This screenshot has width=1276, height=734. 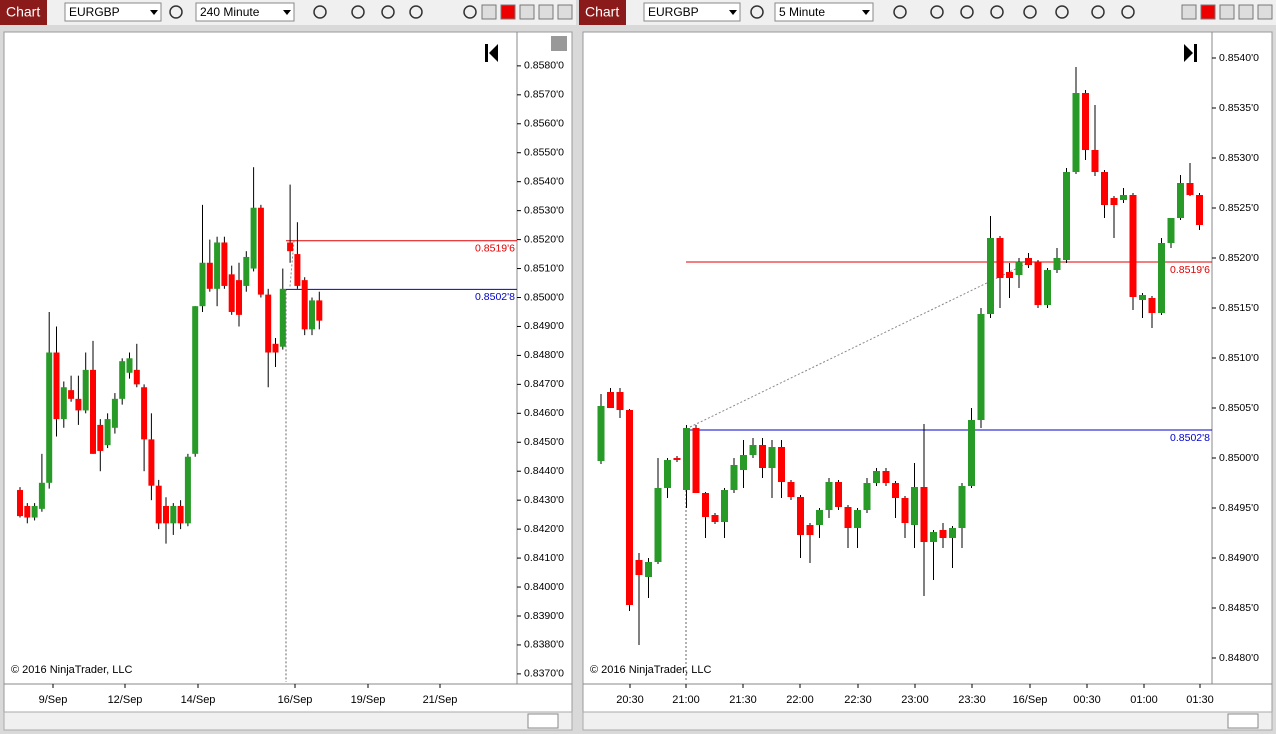 I want to click on y-tick-label: 0.8520'0, so click(x=544, y=239).